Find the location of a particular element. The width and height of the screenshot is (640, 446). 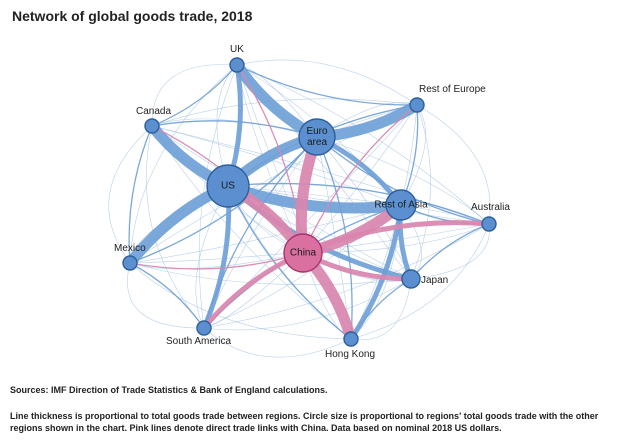

node-label: area is located at coordinates (317, 142).